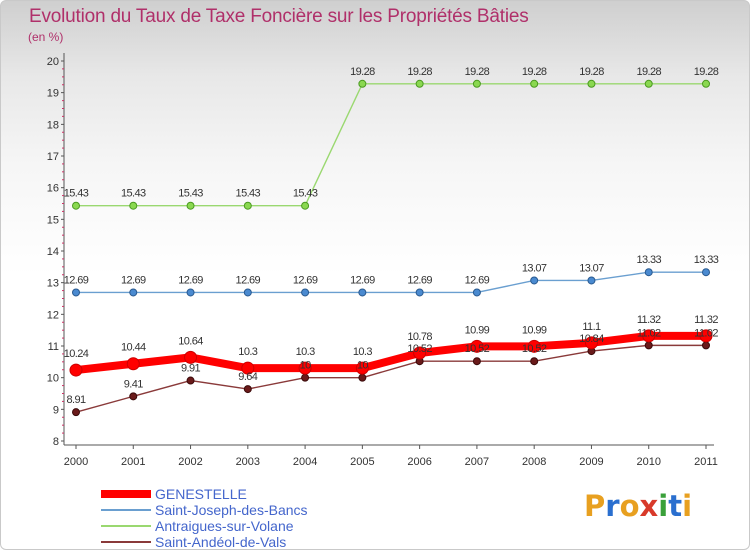 This screenshot has width=750, height=550. Describe the element at coordinates (534, 462) in the screenshot. I see `x-tick-label: 2008` at that location.